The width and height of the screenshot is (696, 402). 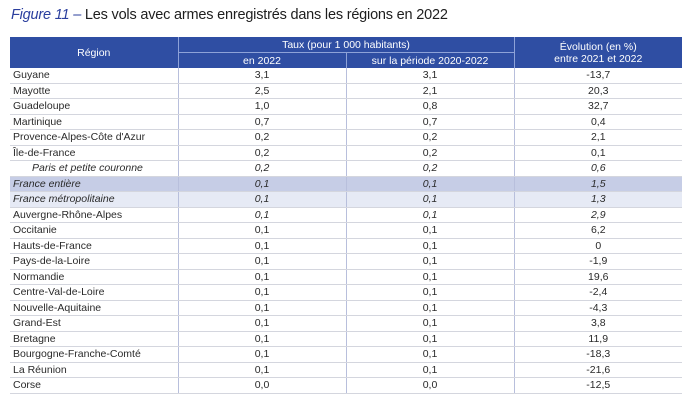 What do you see at coordinates (597, 385) in the screenshot?
I see `cell-evolution: -12,5` at bounding box center [597, 385].